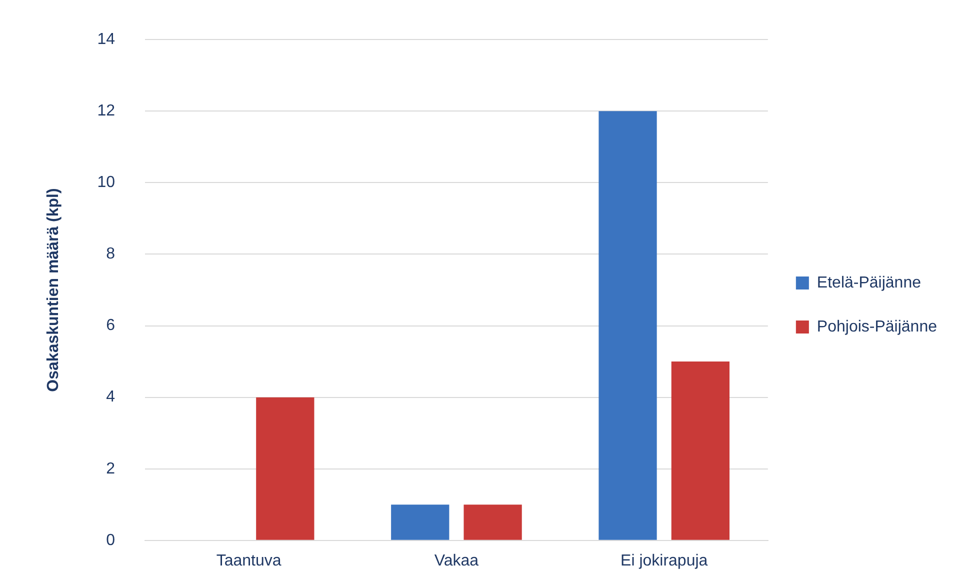 This screenshot has width=957, height=580. I want to click on x-tick-label: Taantuva, so click(249, 561).